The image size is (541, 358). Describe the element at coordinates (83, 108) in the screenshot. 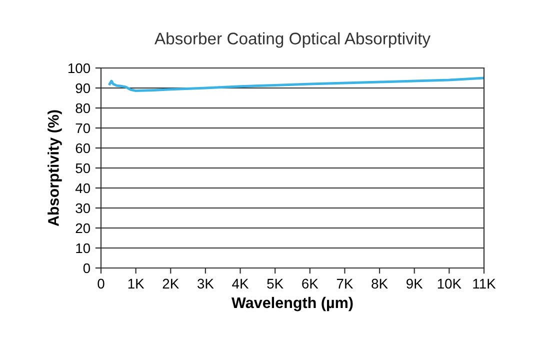

I see `y-tick-label: 80` at that location.